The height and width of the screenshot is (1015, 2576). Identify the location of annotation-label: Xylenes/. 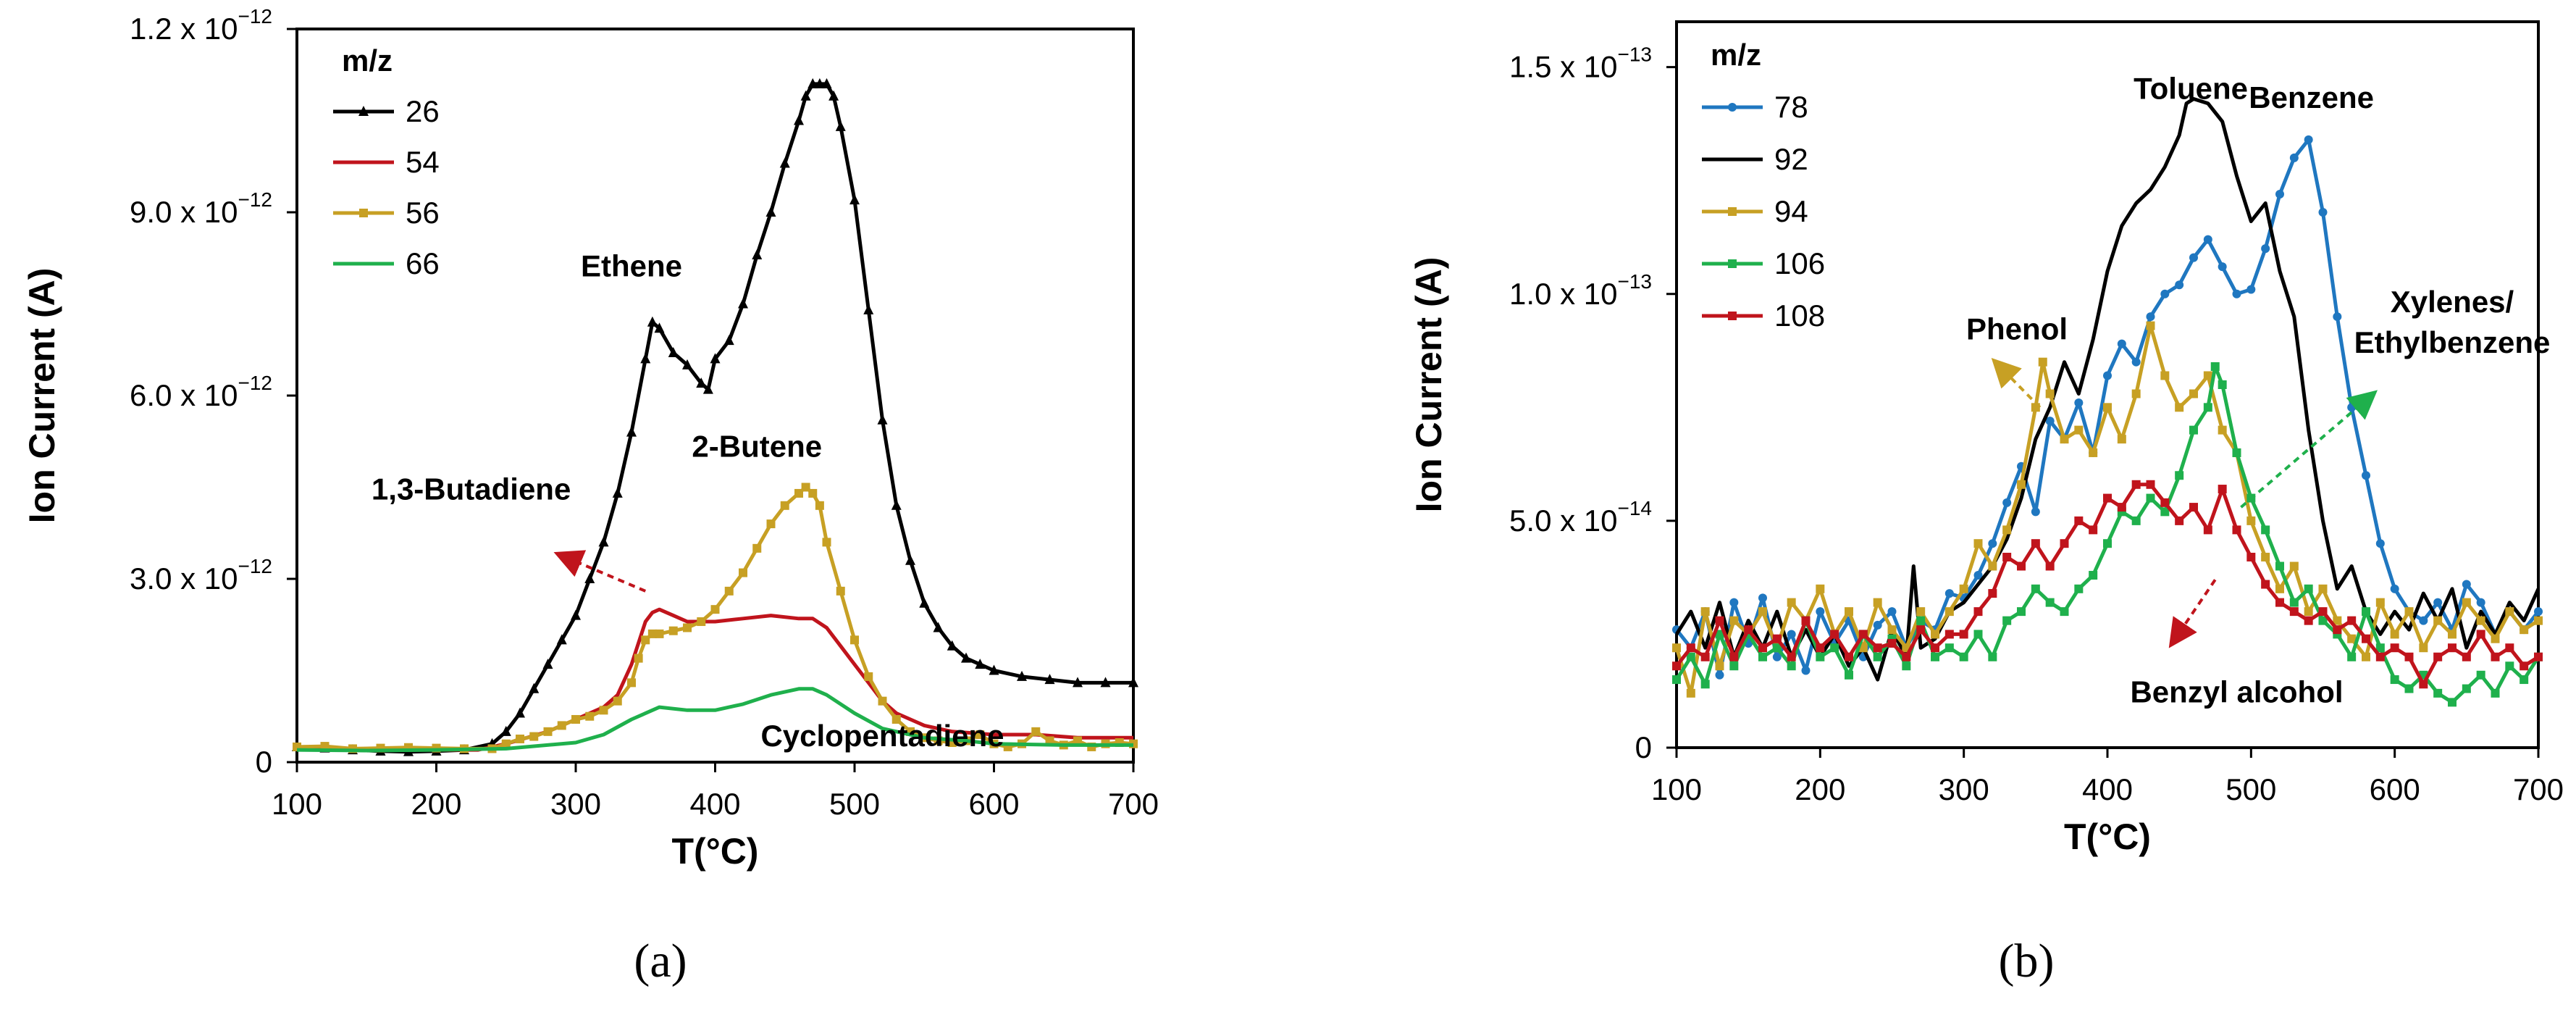
(2452, 302).